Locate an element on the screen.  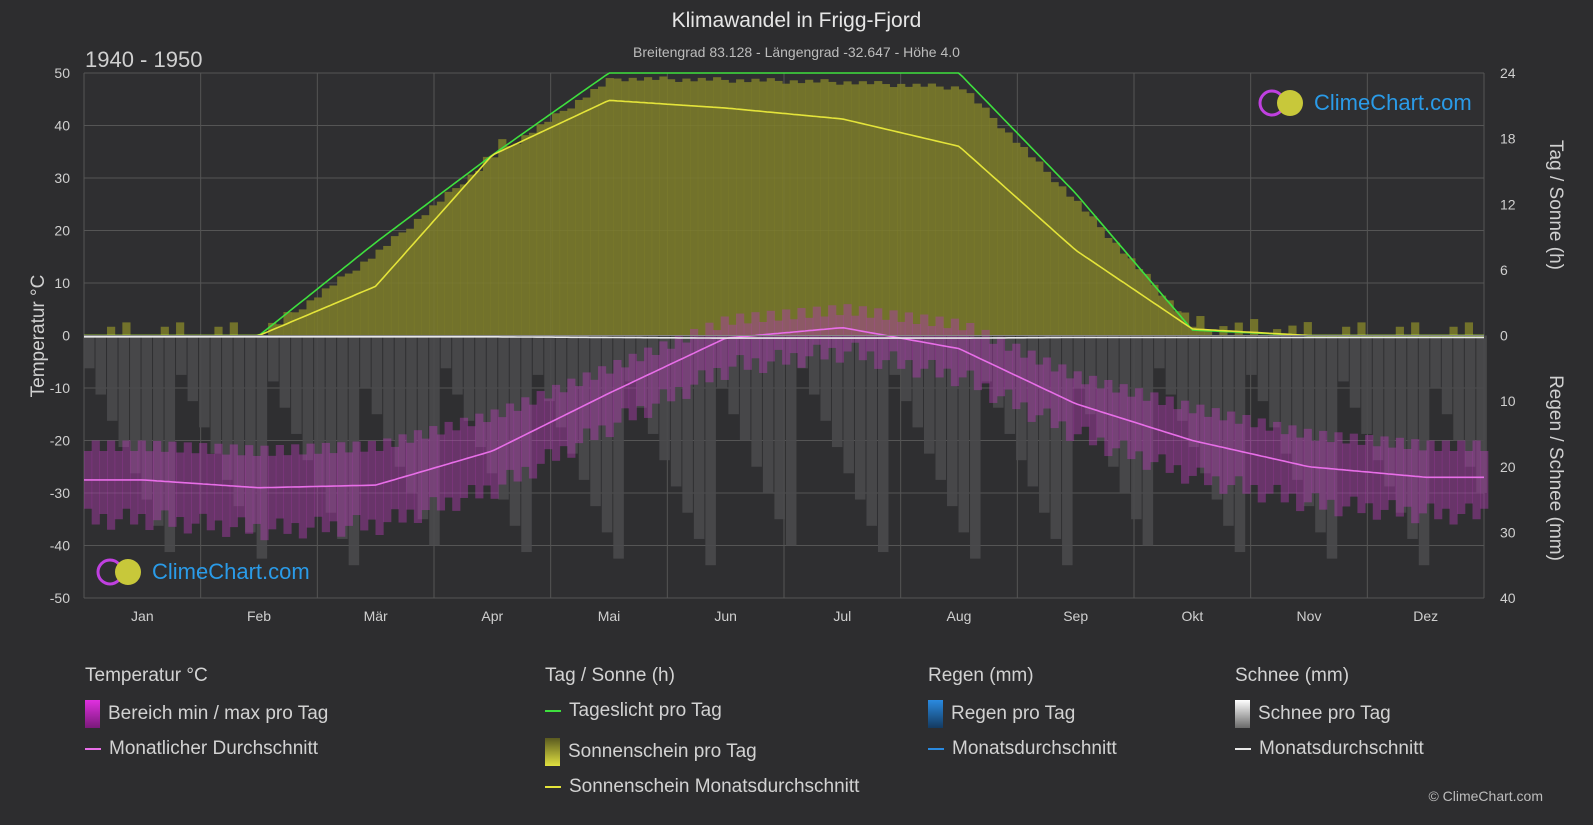
logo-top: ClimeChart.com is located at coordinates (1365, 103).